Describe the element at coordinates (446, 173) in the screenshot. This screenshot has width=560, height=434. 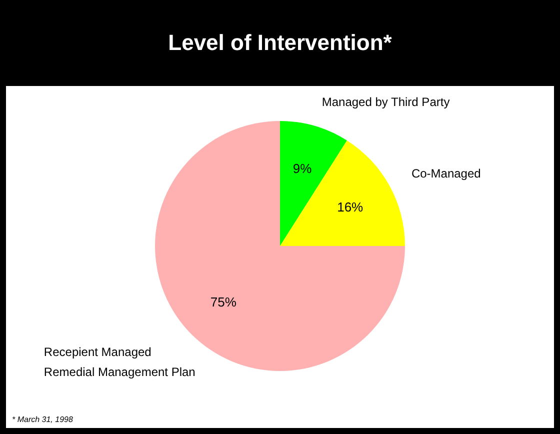
I see `slice-label: Co-Managed` at that location.